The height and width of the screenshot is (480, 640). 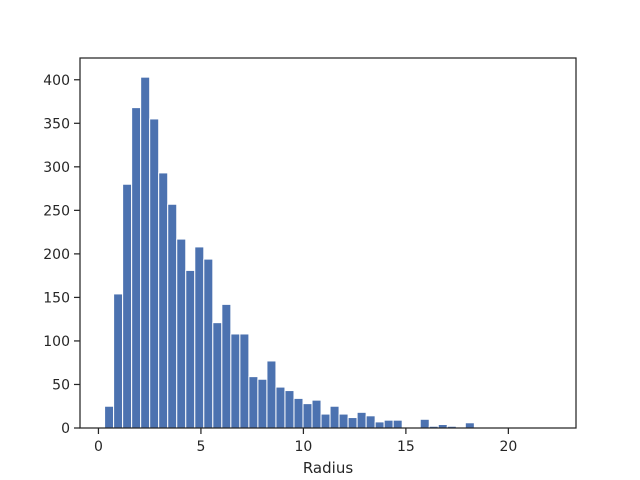 I want to click on x-tick-label: 15, so click(x=406, y=447).